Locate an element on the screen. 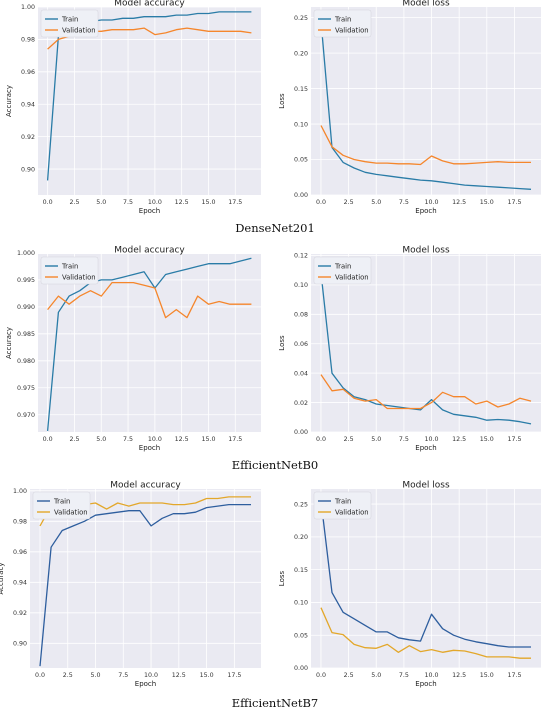 Image resolution: width=550 pixels, height=711 pixels. y-tick-label: 0.98 is located at coordinates (28, 40).